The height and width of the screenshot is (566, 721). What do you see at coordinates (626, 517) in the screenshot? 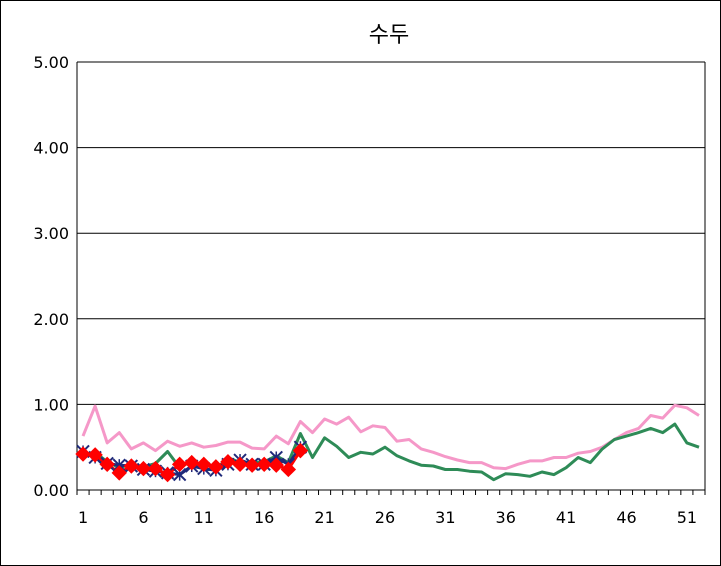
I see `x-tick-label-9: 46` at bounding box center [626, 517].